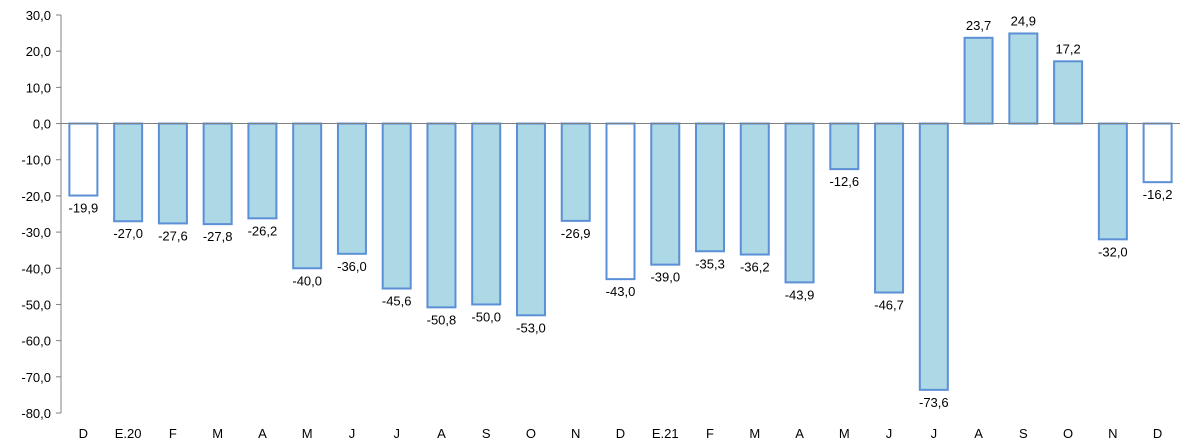 The width and height of the screenshot is (1187, 445). What do you see at coordinates (38, 51) in the screenshot?
I see `y-tick-label: 20,0` at bounding box center [38, 51].